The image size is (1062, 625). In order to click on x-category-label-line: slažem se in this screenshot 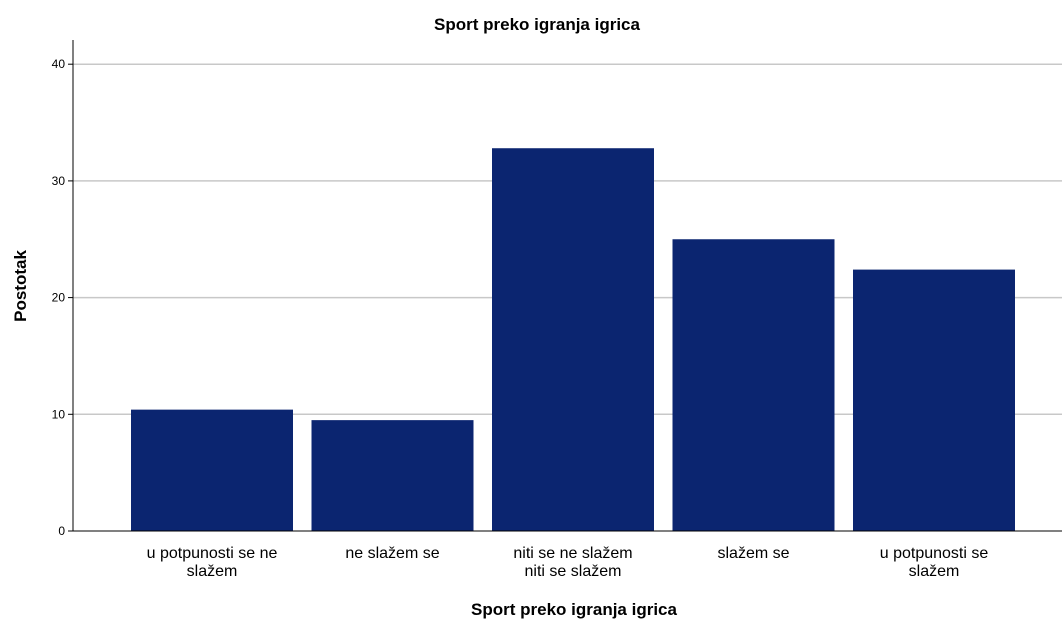, I will do `click(753, 553)`.